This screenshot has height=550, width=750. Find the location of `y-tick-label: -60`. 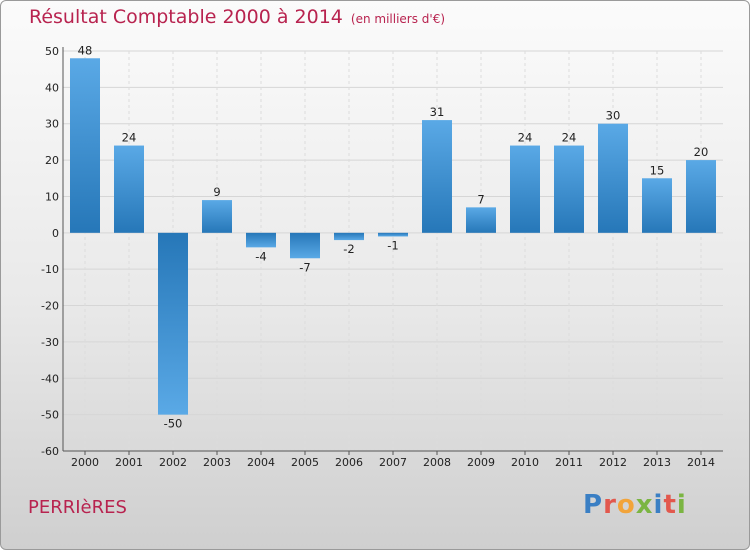

y-tick-label: -60 is located at coordinates (50, 451).